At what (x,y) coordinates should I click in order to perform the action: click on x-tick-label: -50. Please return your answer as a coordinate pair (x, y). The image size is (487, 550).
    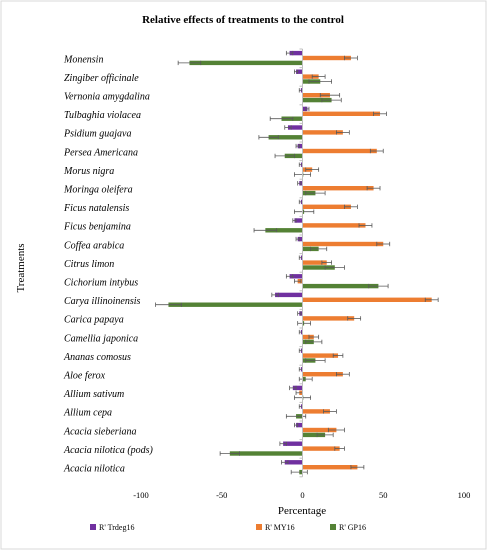
    Looking at the image, I should click on (221, 495).